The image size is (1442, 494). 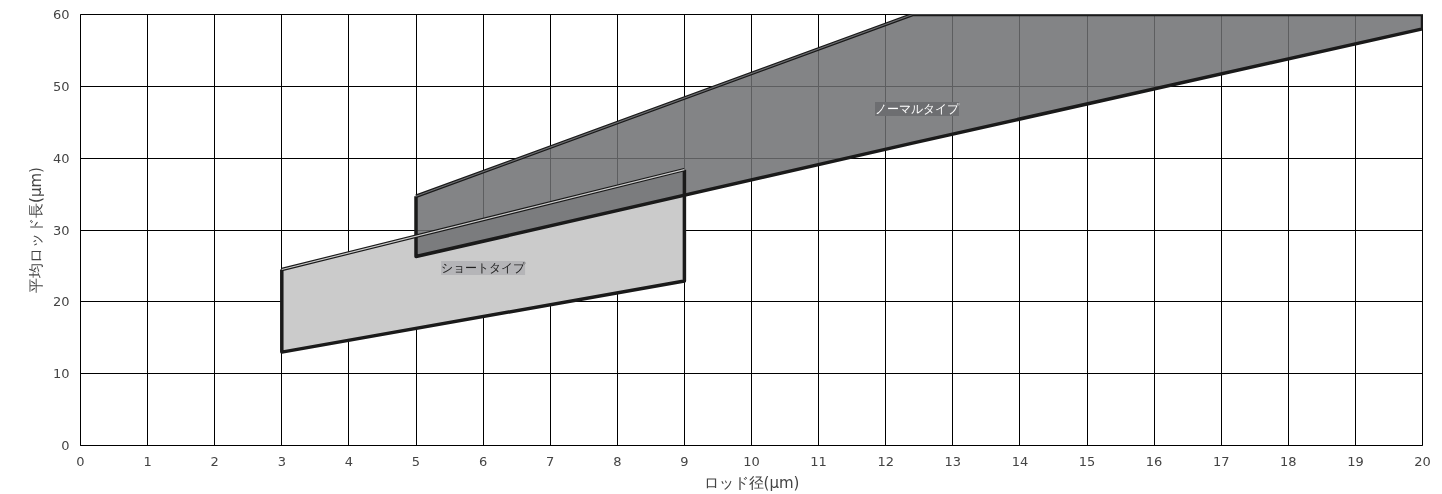 What do you see at coordinates (818, 461) in the screenshot?
I see `x-tick-label: 11` at bounding box center [818, 461].